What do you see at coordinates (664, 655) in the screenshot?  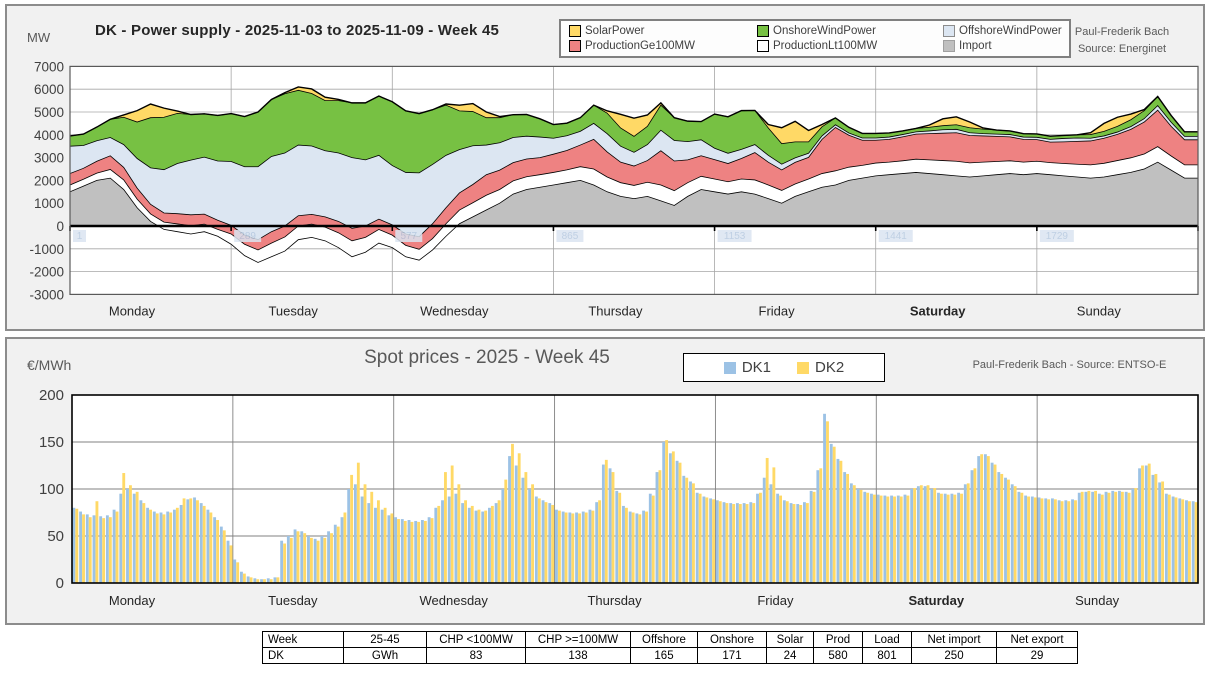 I see `table-cell: 165` at bounding box center [664, 655].